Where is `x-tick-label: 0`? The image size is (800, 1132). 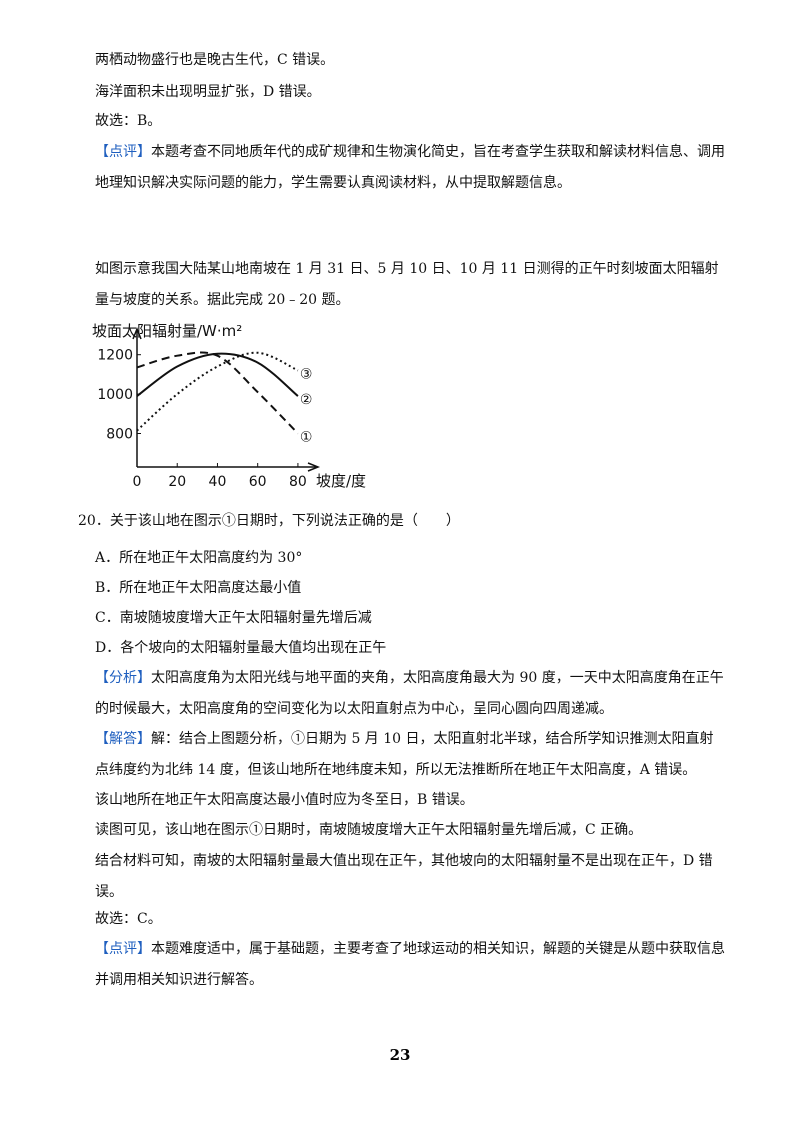 x-tick-label: 0 is located at coordinates (137, 482).